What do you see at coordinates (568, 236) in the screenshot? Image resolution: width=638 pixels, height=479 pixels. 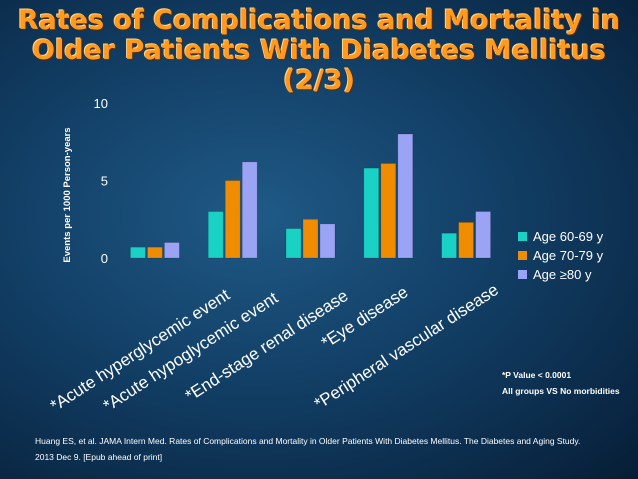 I see `legend-label: Age 60-69 y` at bounding box center [568, 236].